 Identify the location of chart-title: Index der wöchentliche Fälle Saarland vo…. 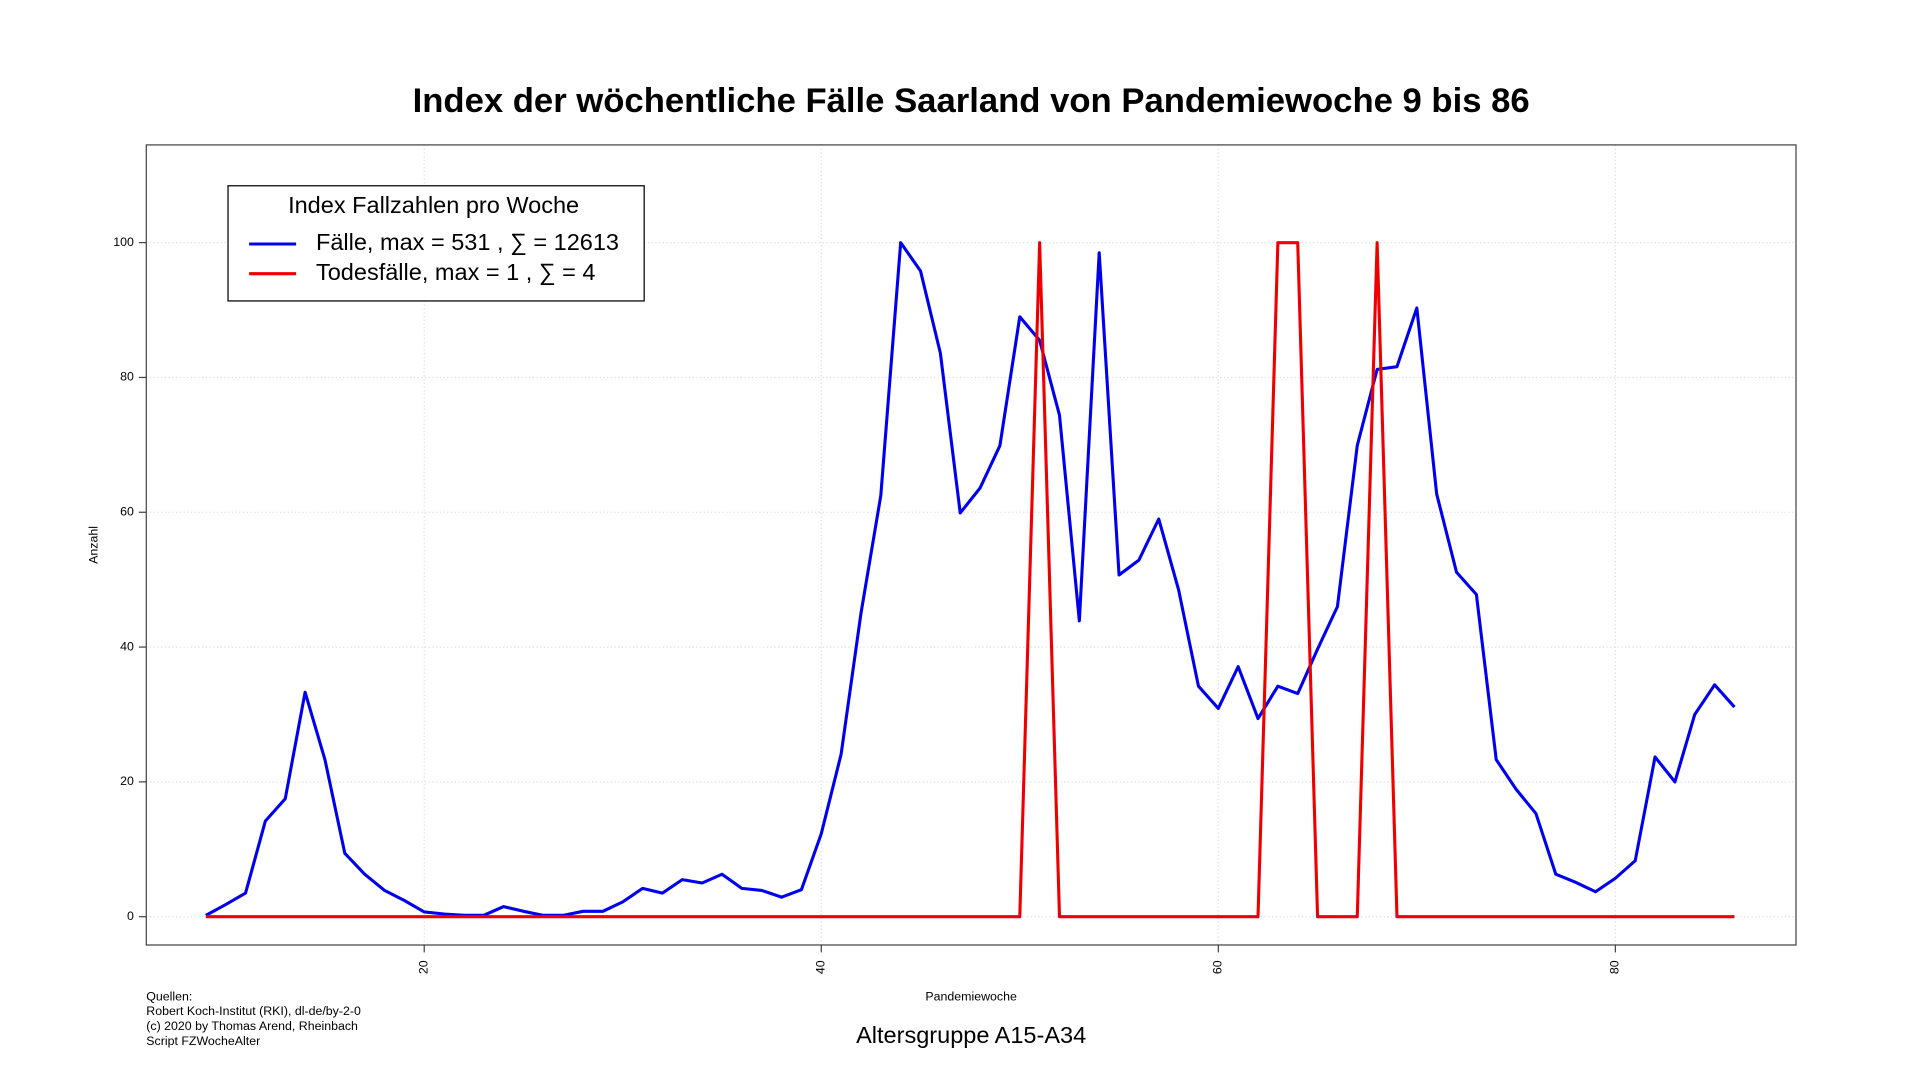
(971, 101).